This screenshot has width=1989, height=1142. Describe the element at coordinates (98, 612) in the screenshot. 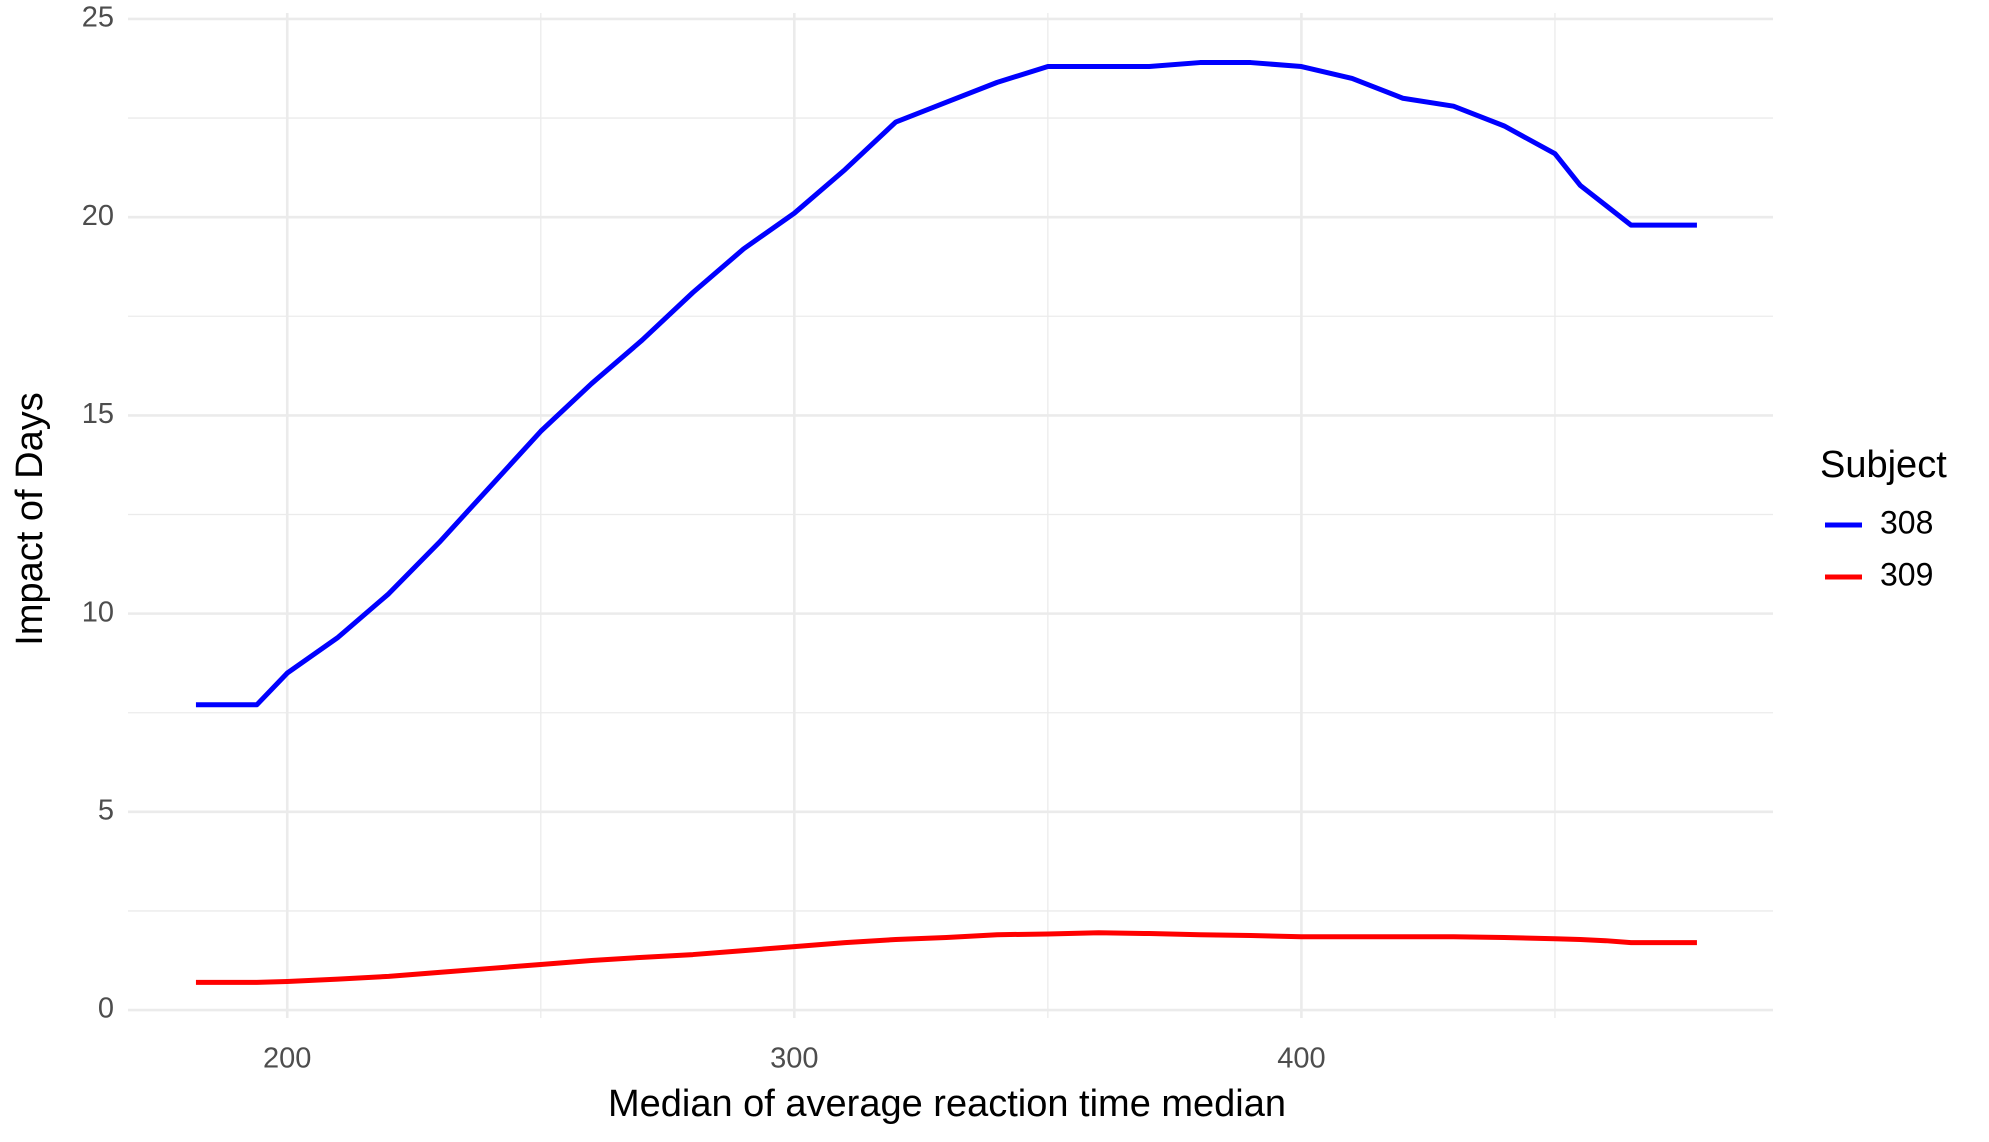

I see `y-tick-label: 10` at that location.